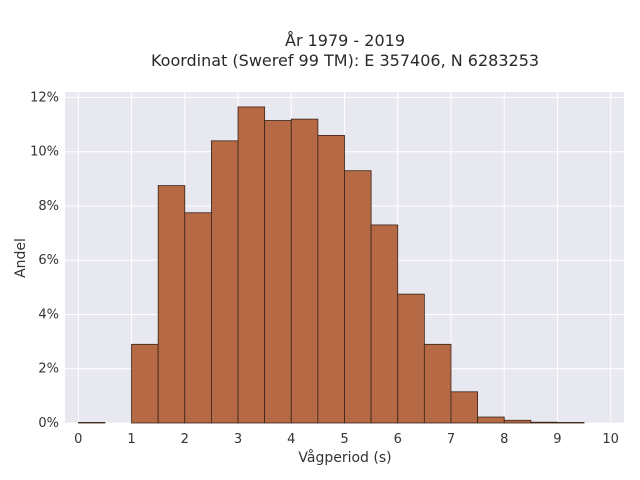 The width and height of the screenshot is (640, 480). I want to click on y-axis-ticks: 0% 2% 4% 6% 8% 10% 12%, so click(44, 260).